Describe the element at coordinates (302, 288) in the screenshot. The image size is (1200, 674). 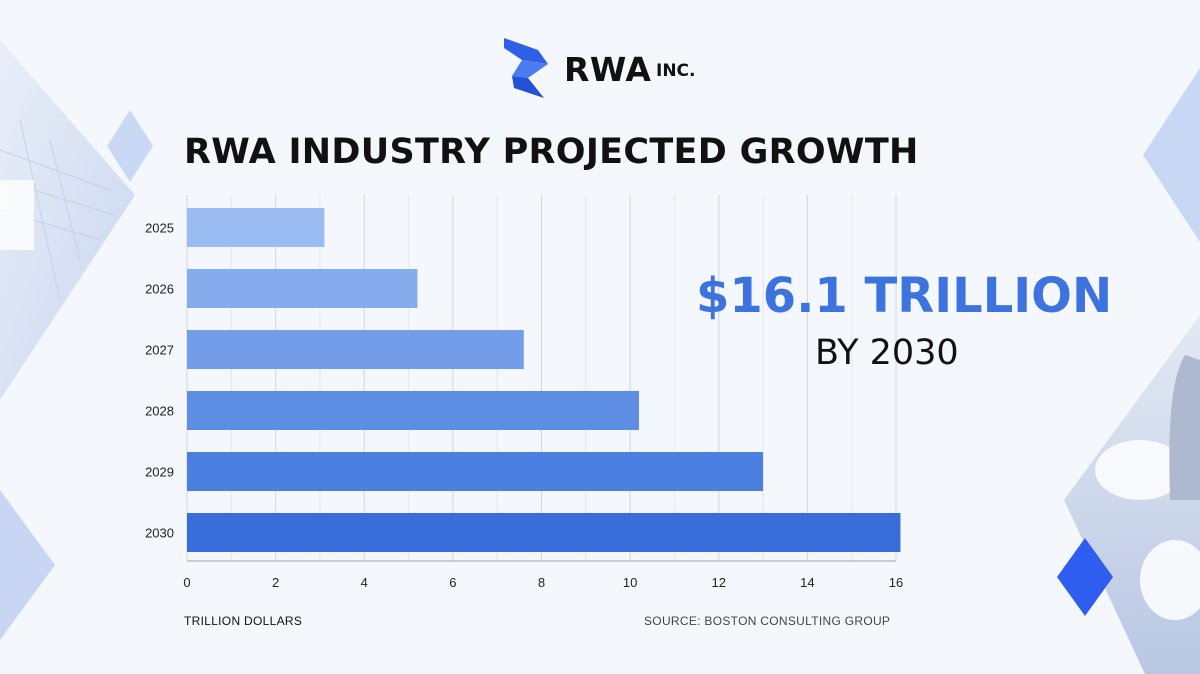
I see `bar-2026` at that location.